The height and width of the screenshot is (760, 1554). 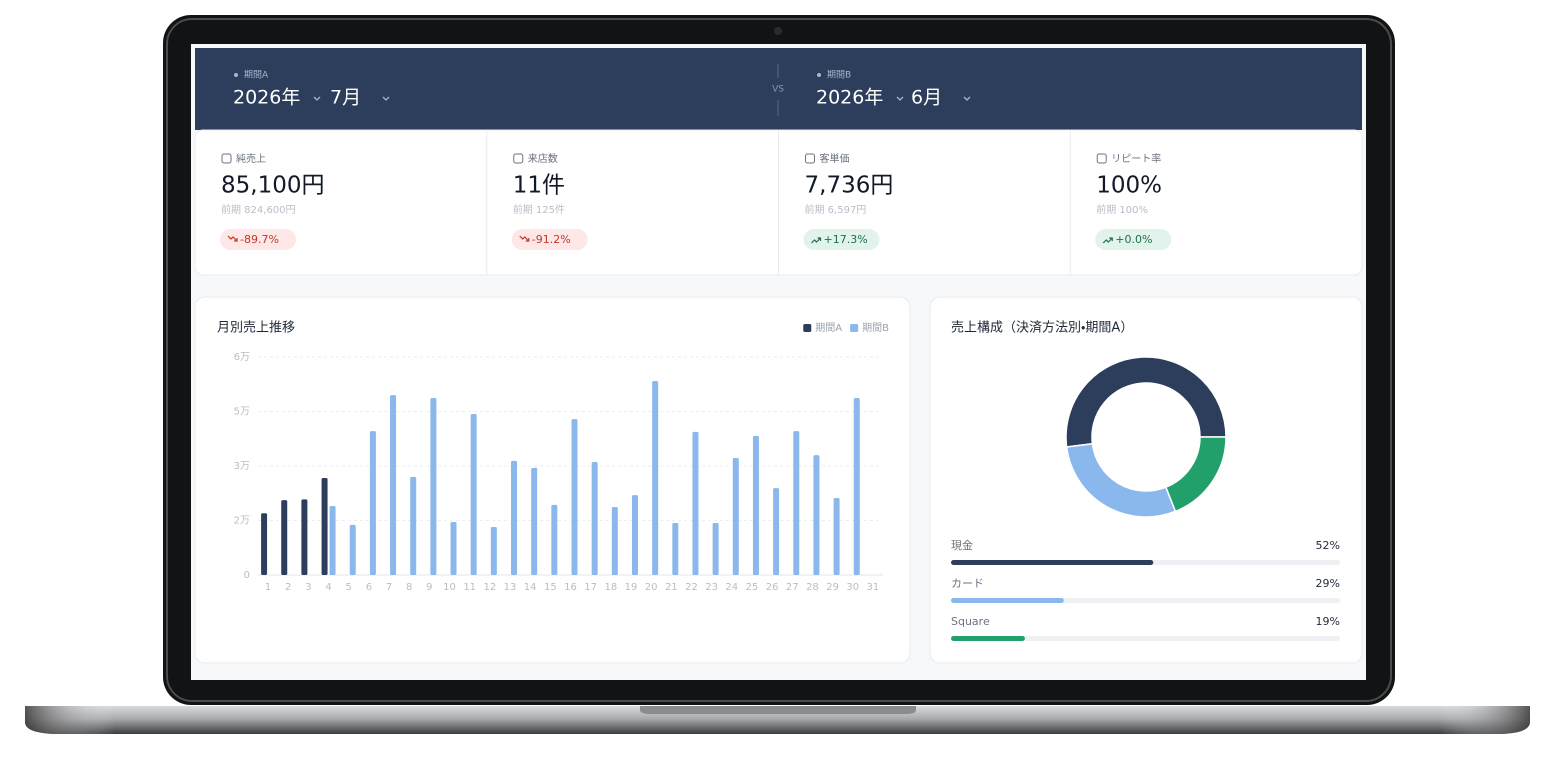 I want to click on chart-title: 売上構成（決済方法別・期間A）, so click(x=1042, y=328).